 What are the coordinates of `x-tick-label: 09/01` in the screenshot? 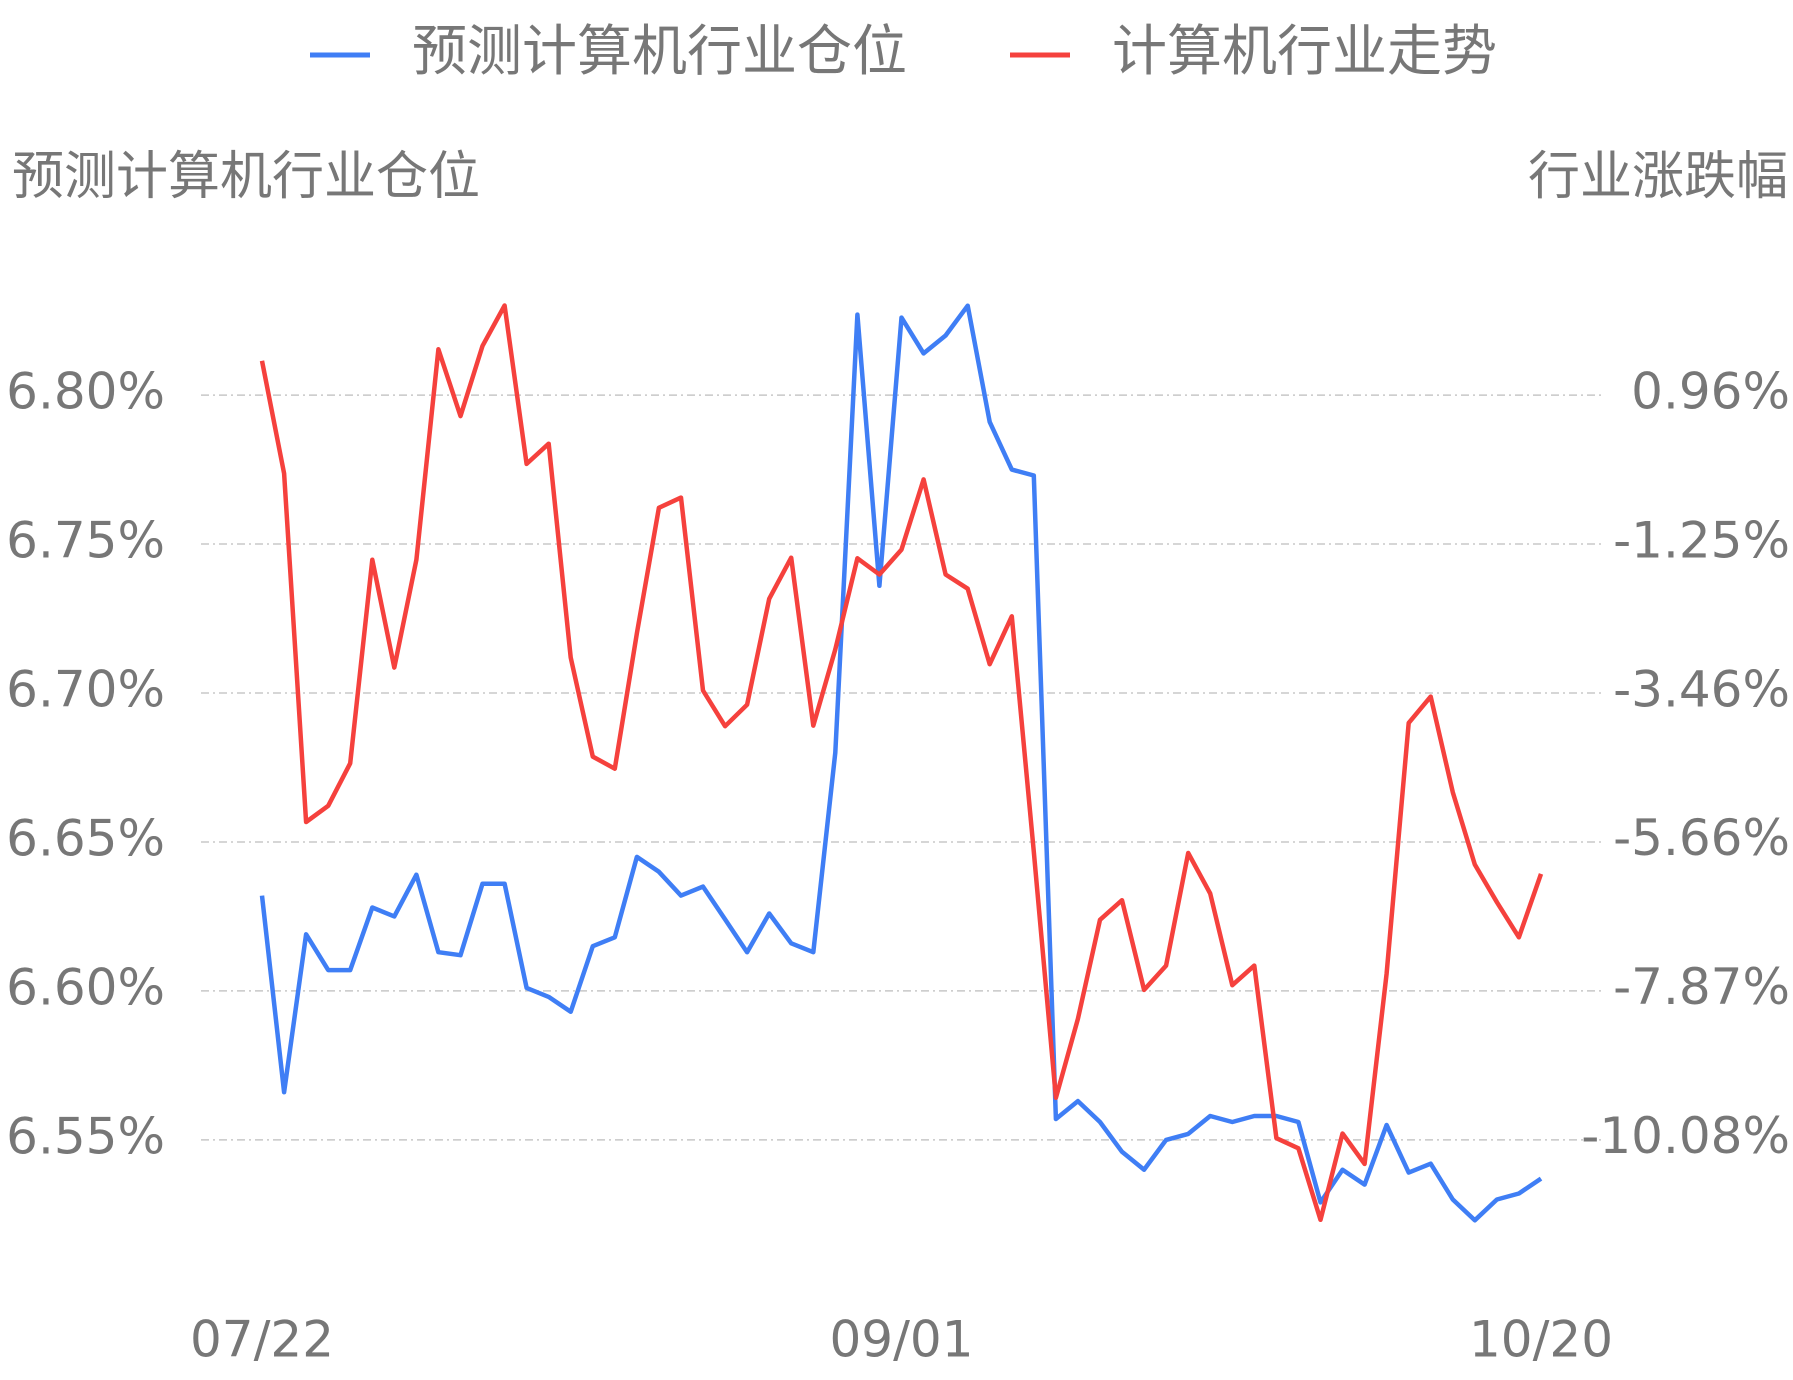 It's located at (901, 1340).